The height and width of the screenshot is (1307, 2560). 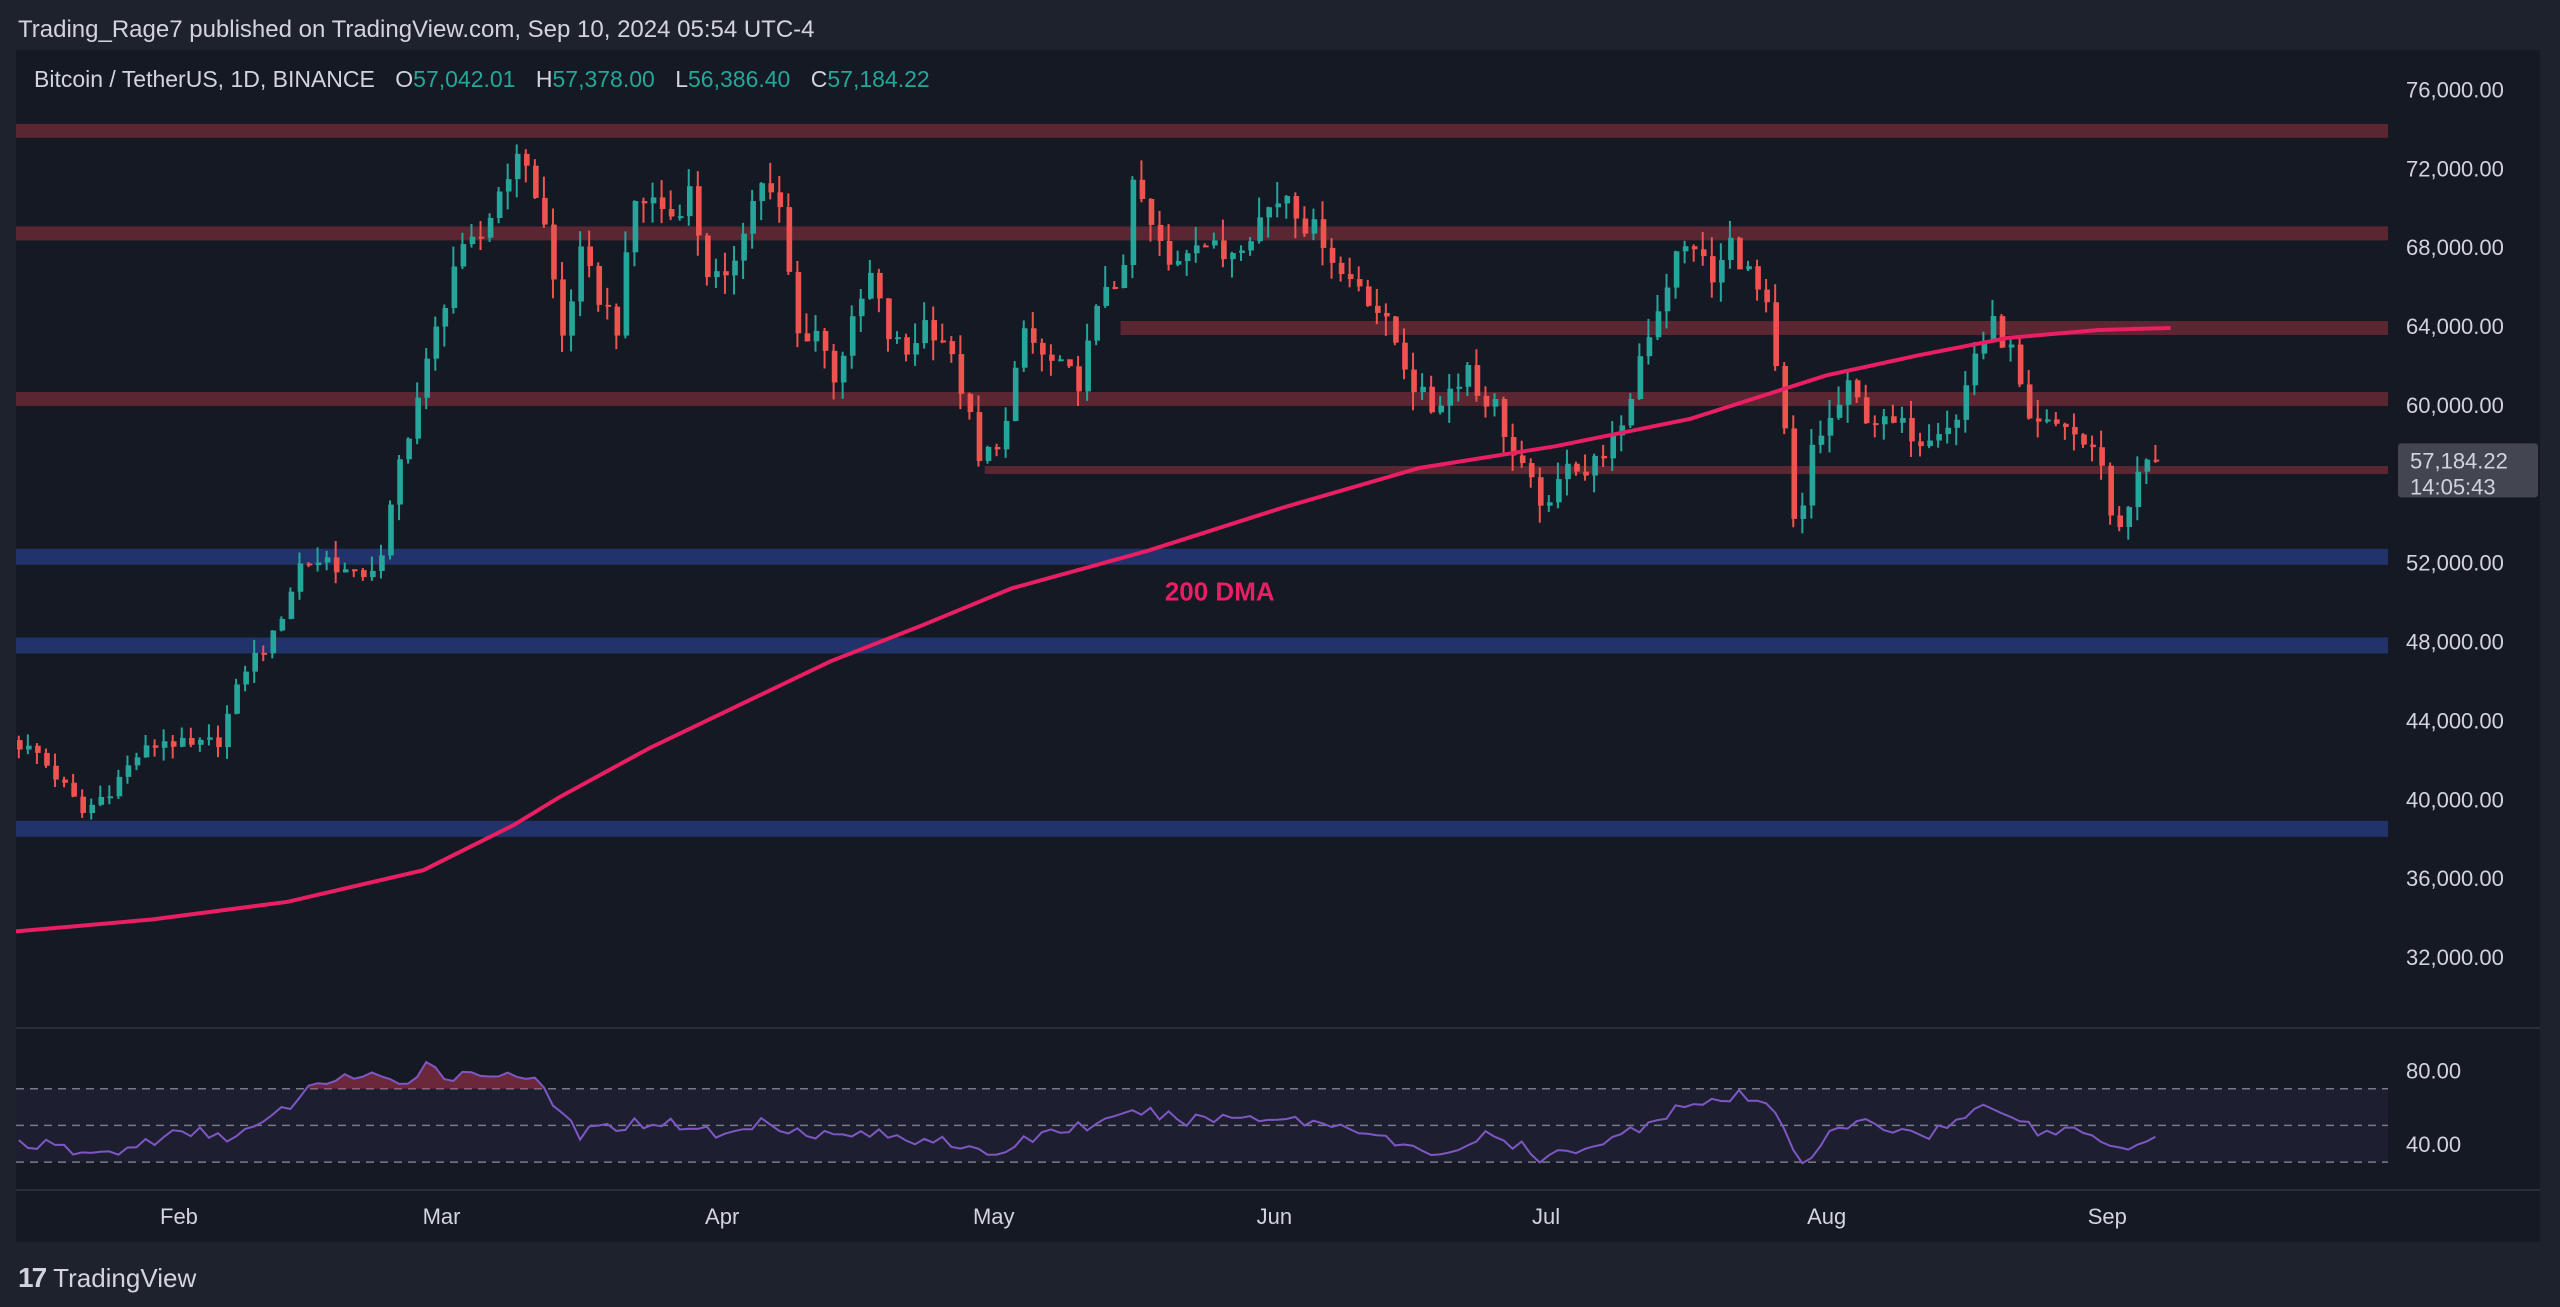 I want to click on symbol-label: Bitcoin / TetherUS, 1D, BINANCE, so click(x=204, y=79).